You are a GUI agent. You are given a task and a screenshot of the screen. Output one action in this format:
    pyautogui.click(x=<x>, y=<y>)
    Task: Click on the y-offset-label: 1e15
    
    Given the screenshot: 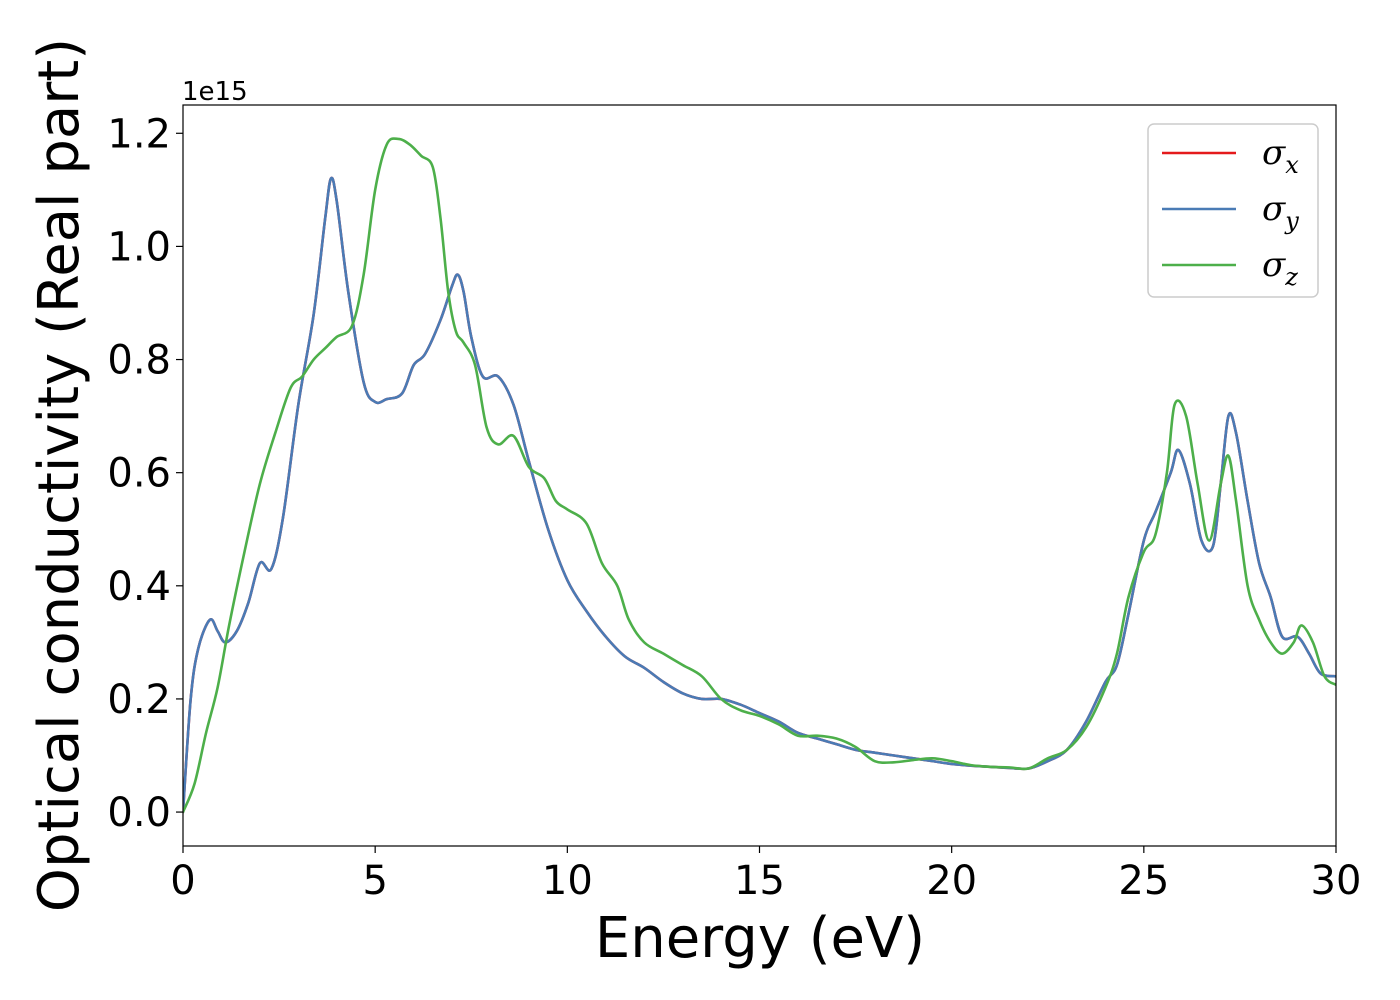 What is the action you would take?
    pyautogui.click(x=215, y=92)
    